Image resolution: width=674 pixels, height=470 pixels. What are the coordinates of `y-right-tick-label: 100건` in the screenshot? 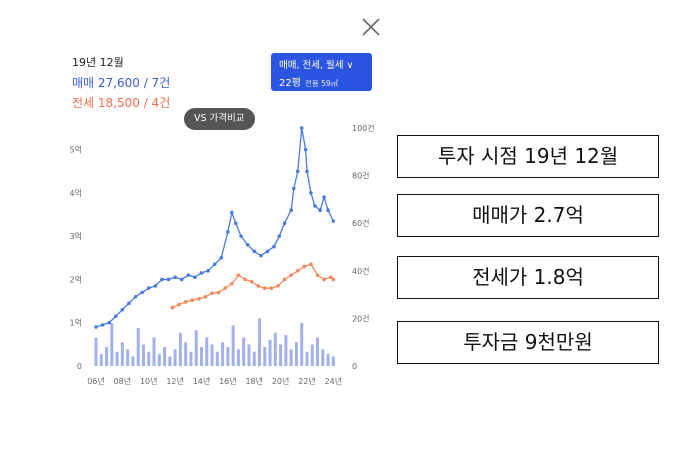 It's located at (363, 128).